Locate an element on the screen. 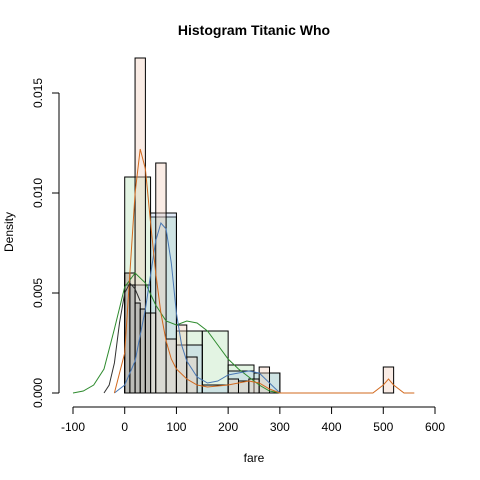  y-tick-label: 0.005 is located at coordinates (38, 293).